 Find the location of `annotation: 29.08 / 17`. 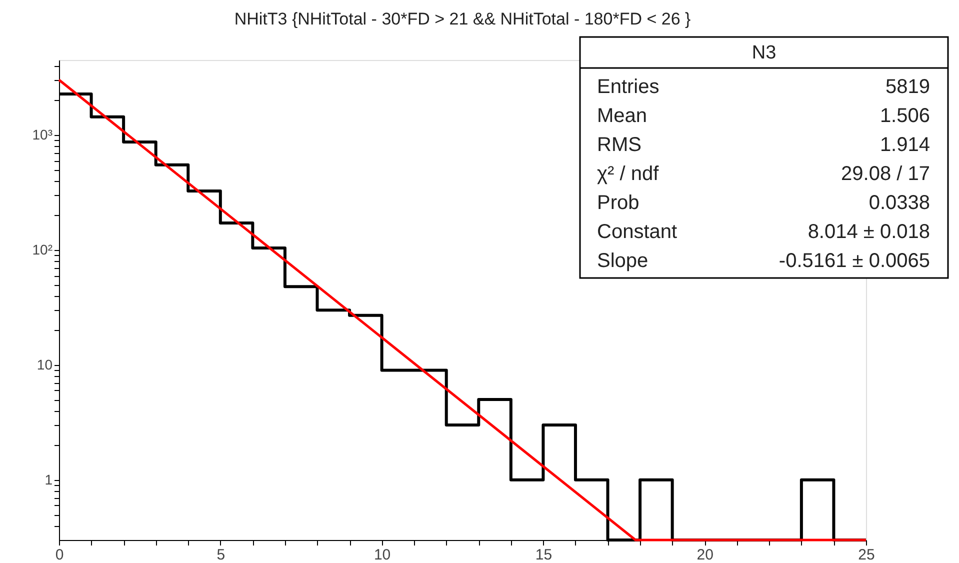

annotation: 29.08 / 17 is located at coordinates (885, 174).